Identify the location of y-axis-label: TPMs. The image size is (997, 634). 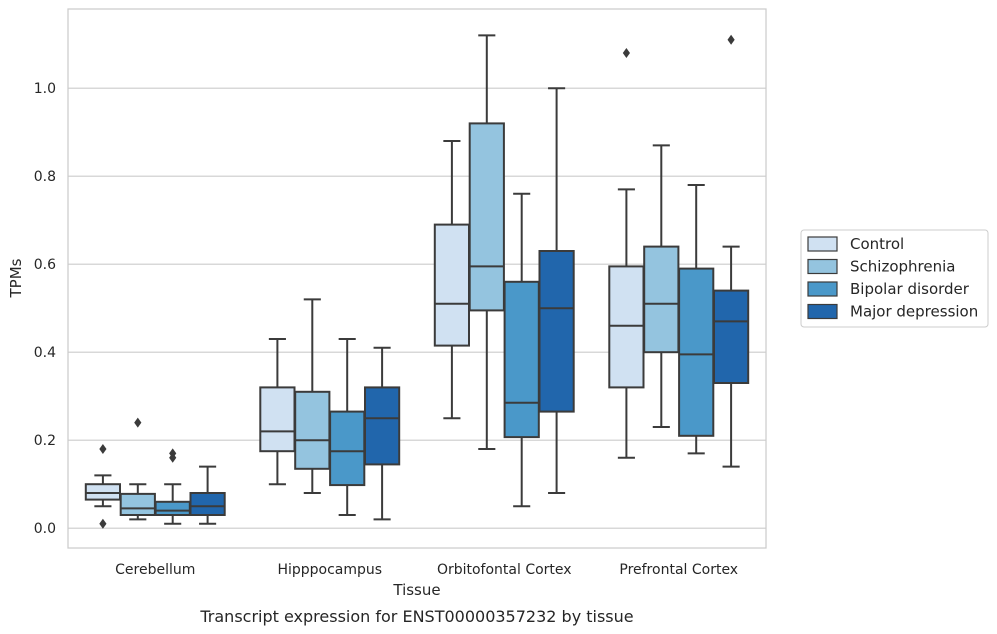
(16, 278).